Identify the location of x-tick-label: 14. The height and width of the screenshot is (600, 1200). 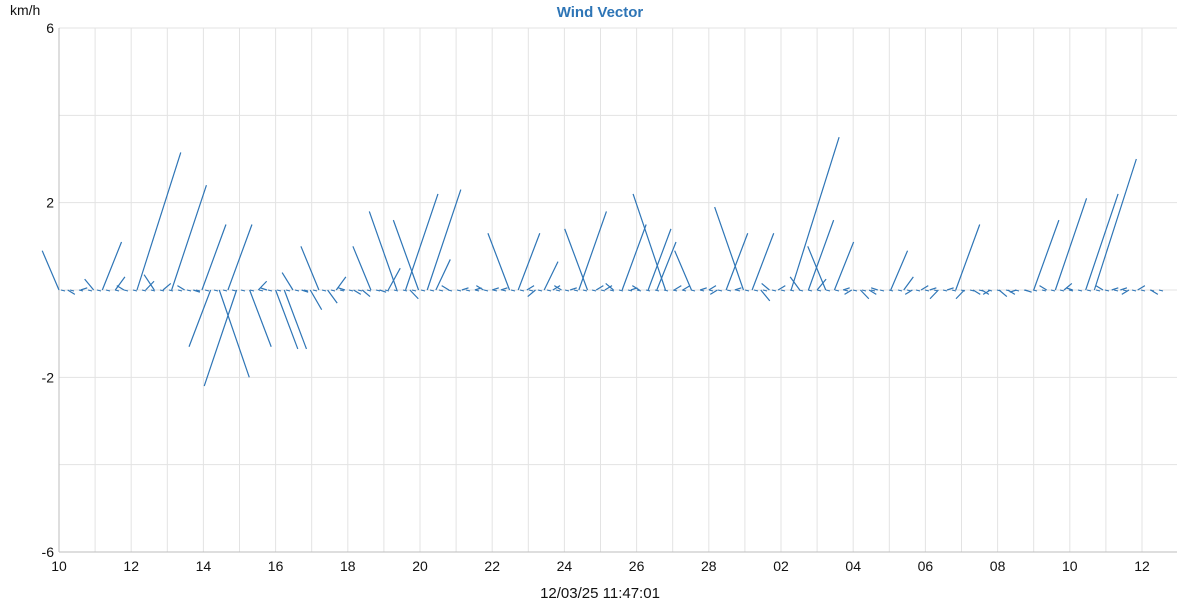
(204, 566).